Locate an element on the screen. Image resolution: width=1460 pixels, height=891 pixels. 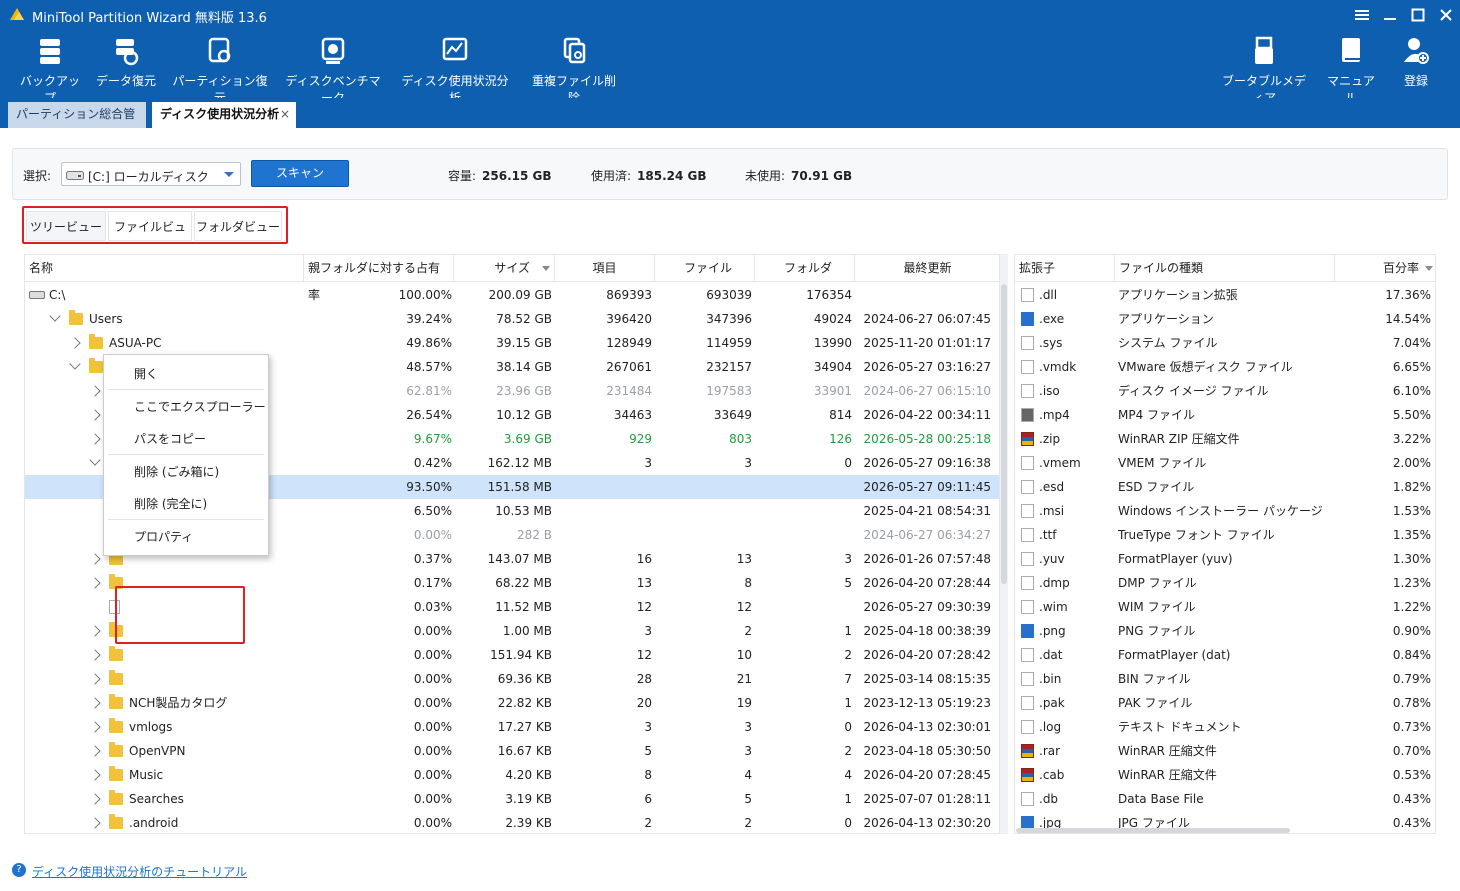
scan-button: スキャン is located at coordinates (300, 173).